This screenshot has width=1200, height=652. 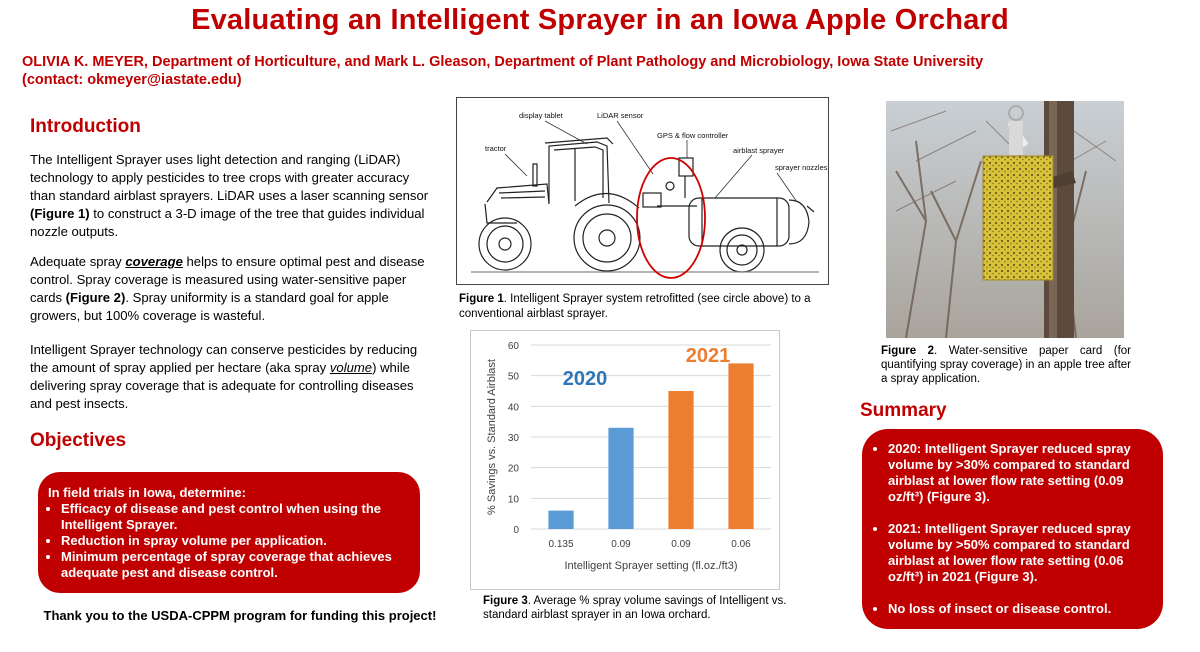 I want to click on y-tick-label: 50, so click(x=514, y=377).